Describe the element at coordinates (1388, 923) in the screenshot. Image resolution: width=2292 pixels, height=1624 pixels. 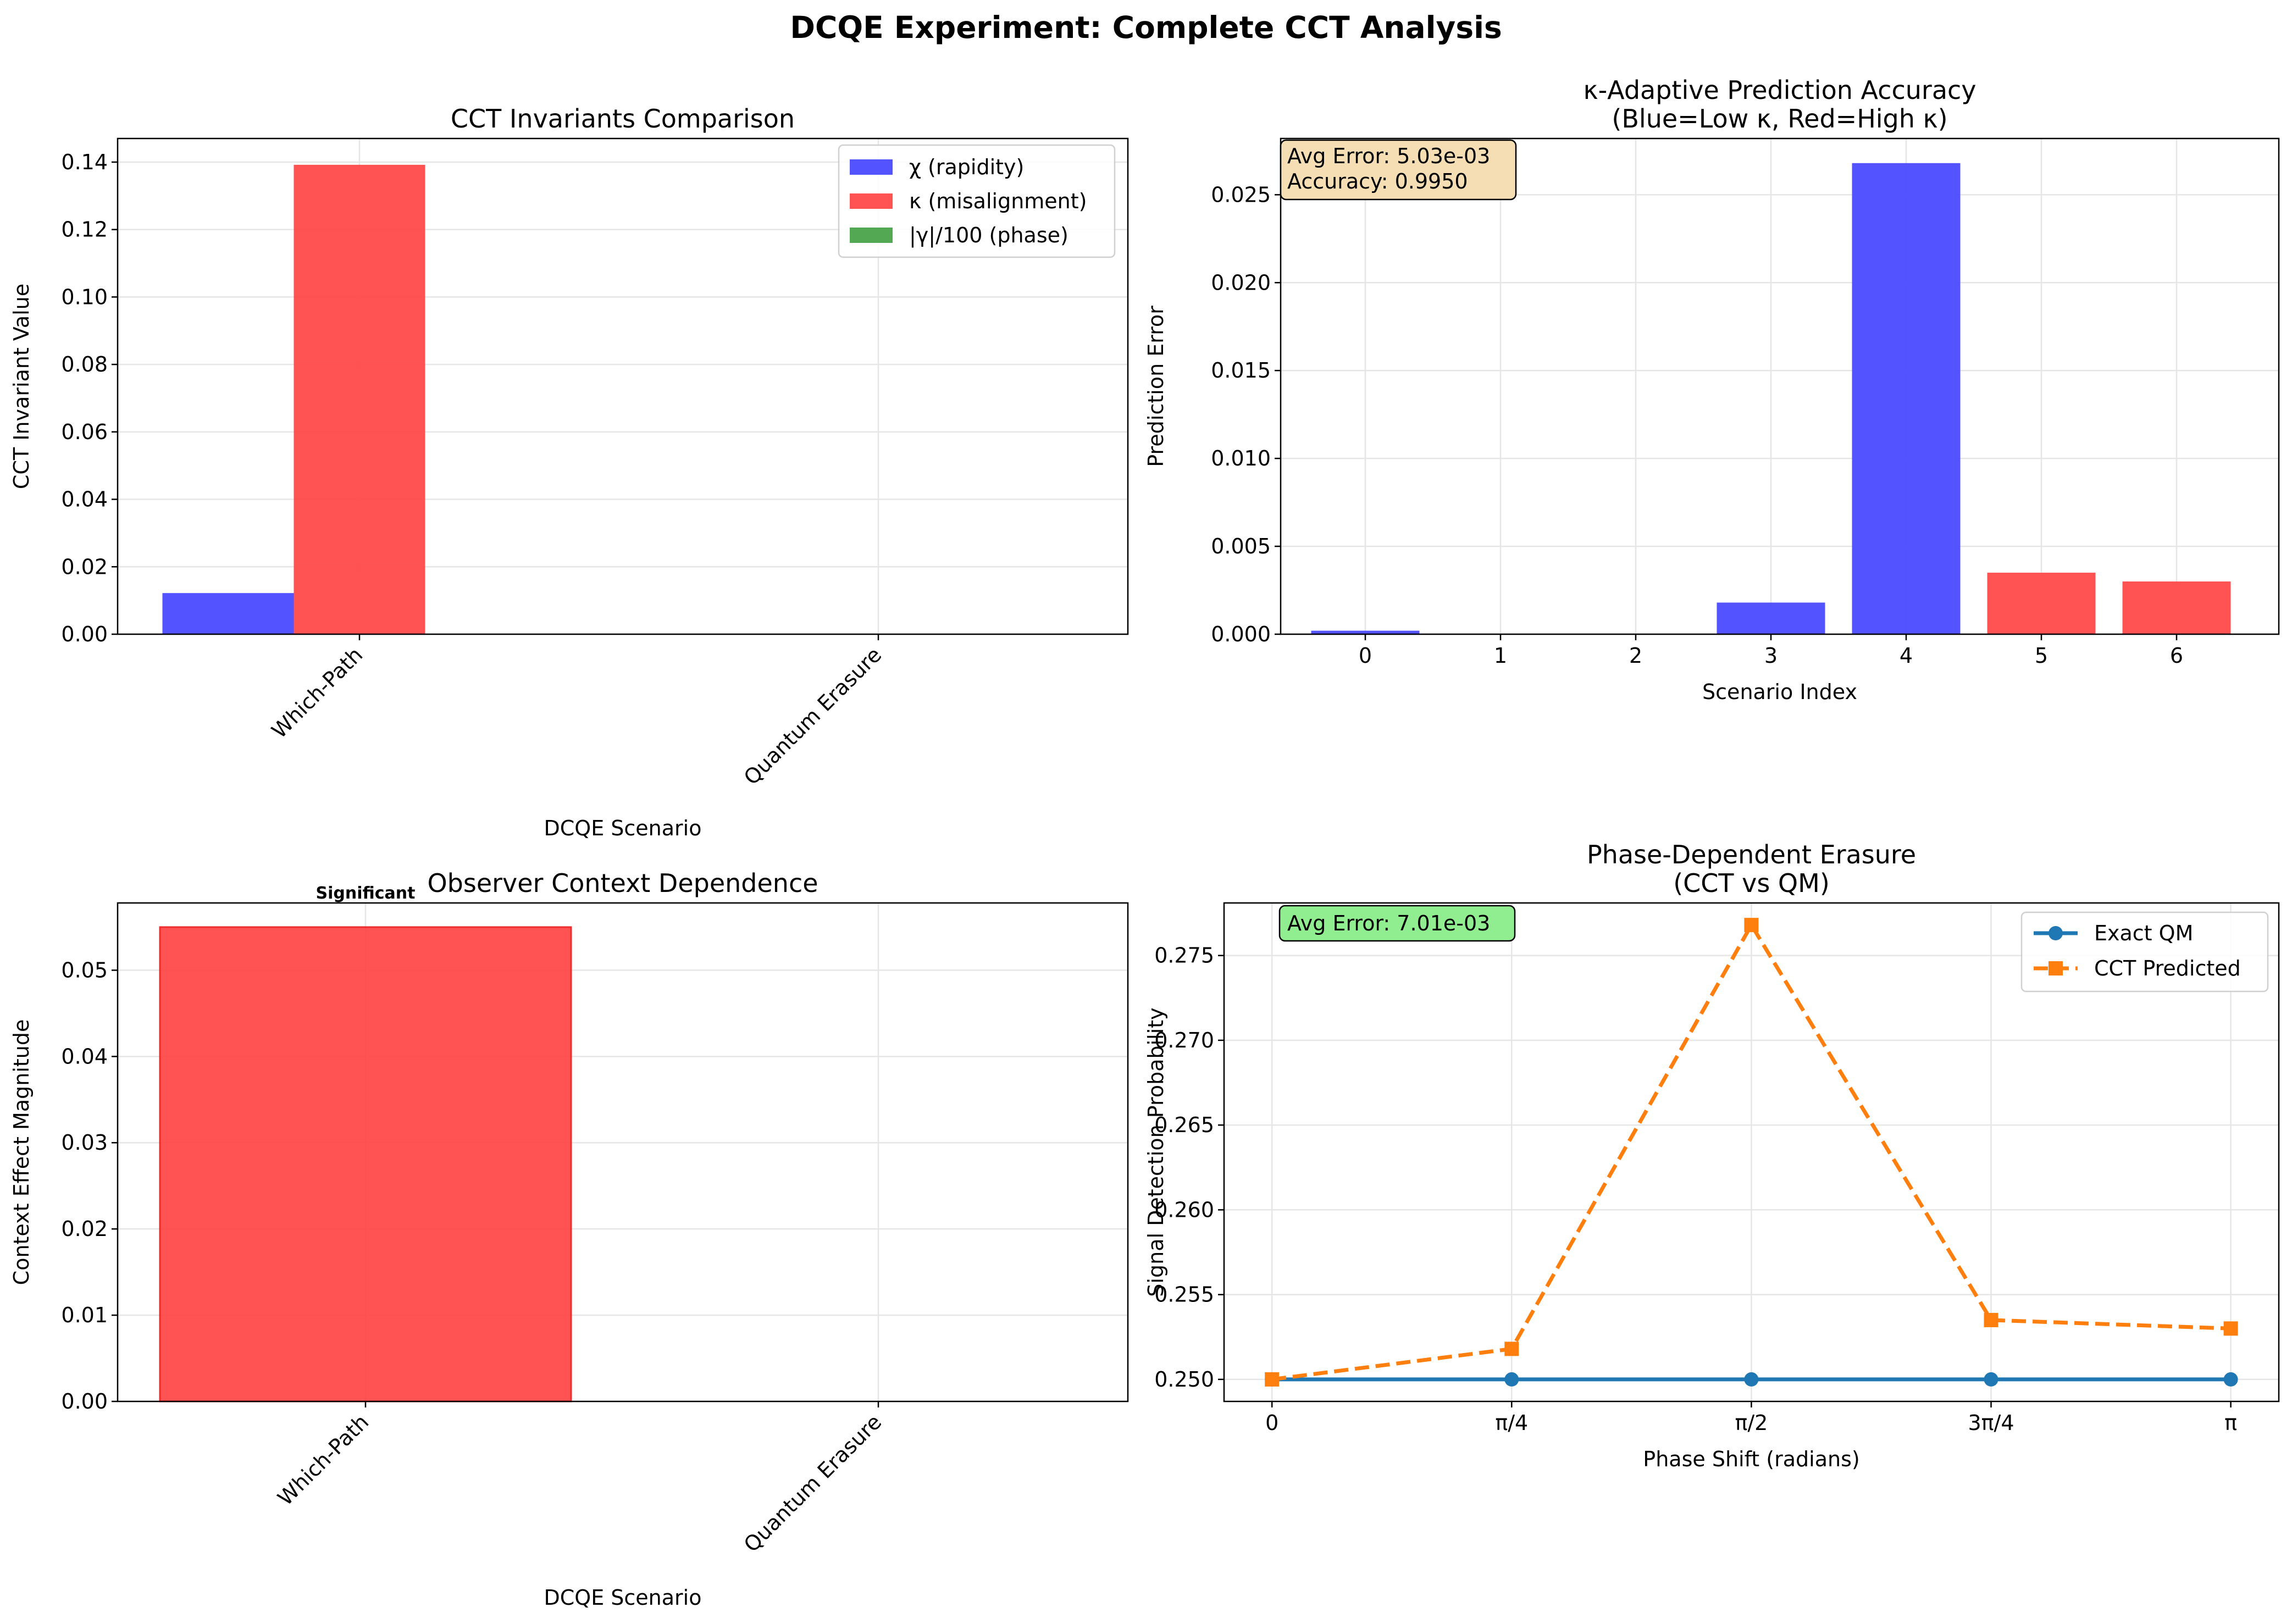
I see `annotation-text: Avg Error: 7.01e-03` at that location.